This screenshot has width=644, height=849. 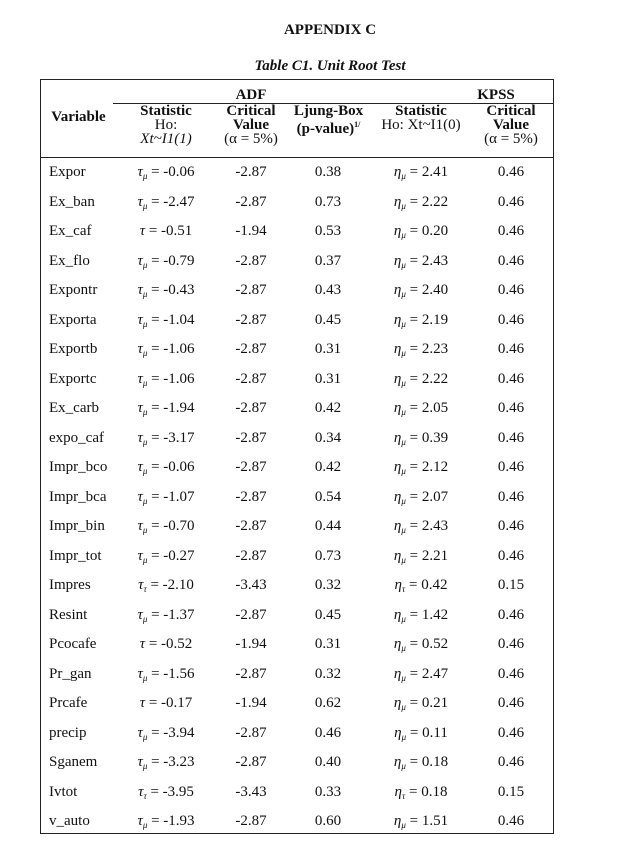 What do you see at coordinates (75, 556) in the screenshot?
I see `variable-cell: Impr_tot` at bounding box center [75, 556].